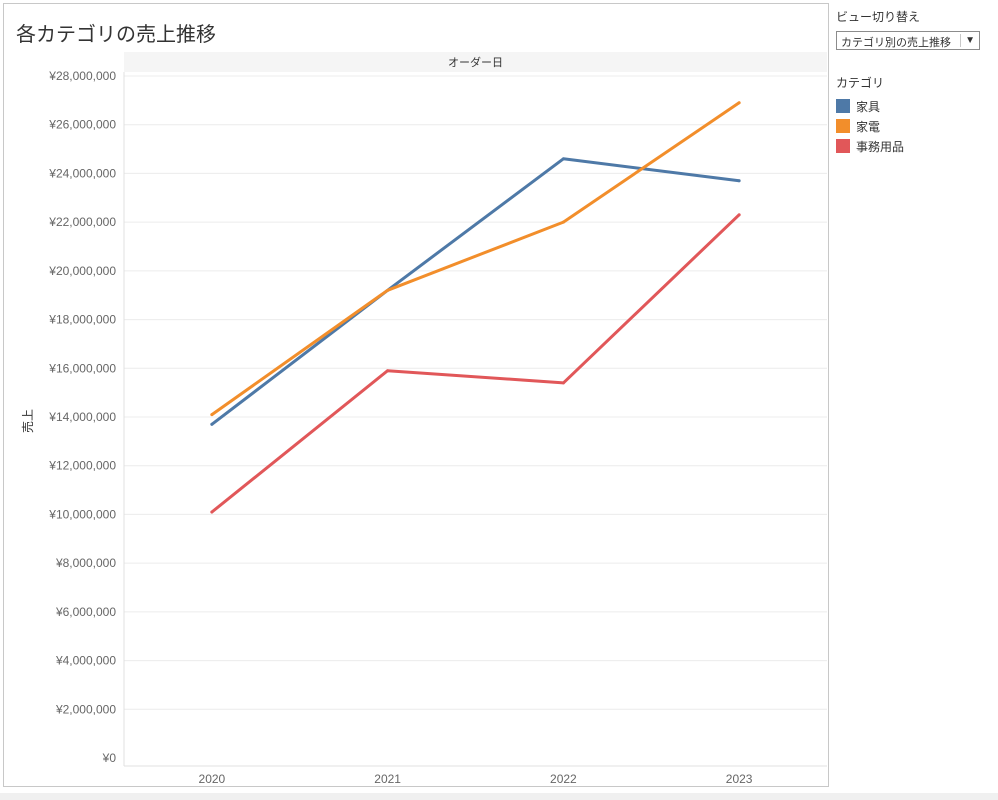  I want to click on parameter-label: ビュー切り替え, so click(878, 17).